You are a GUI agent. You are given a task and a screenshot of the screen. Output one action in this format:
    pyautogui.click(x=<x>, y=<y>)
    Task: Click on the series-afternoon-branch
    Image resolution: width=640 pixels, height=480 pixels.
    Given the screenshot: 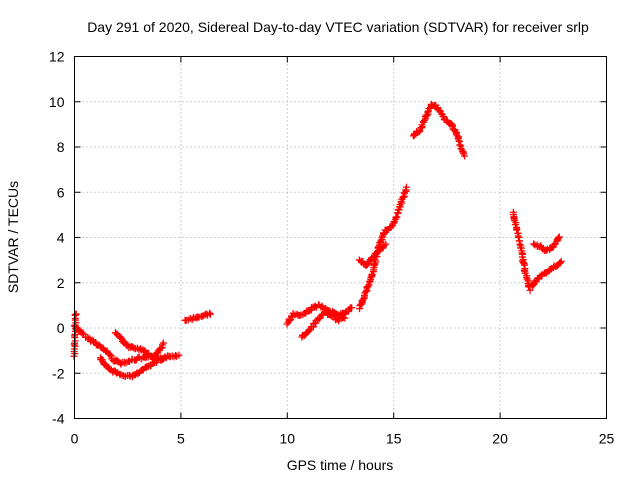 What is the action you would take?
    pyautogui.click(x=372, y=255)
    